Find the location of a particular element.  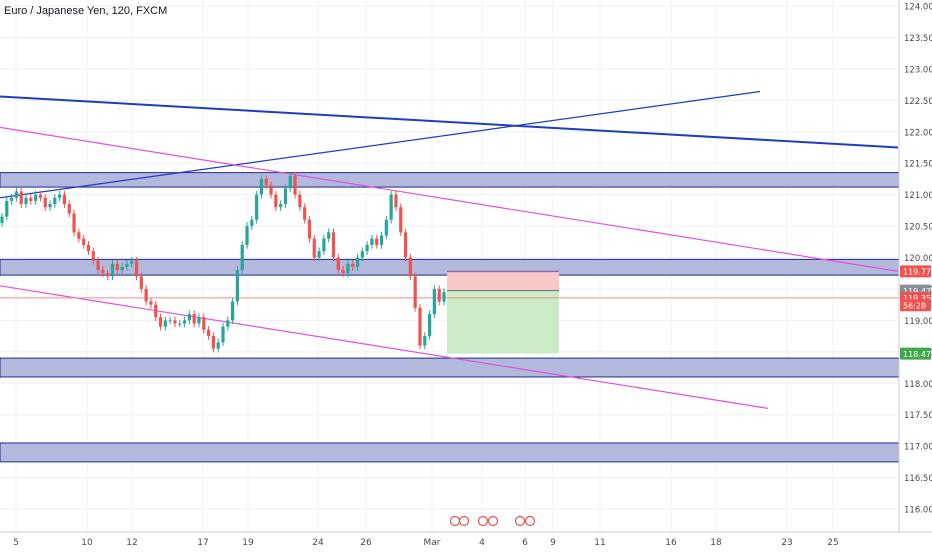

blue-trend-line is located at coordinates (449, 122).